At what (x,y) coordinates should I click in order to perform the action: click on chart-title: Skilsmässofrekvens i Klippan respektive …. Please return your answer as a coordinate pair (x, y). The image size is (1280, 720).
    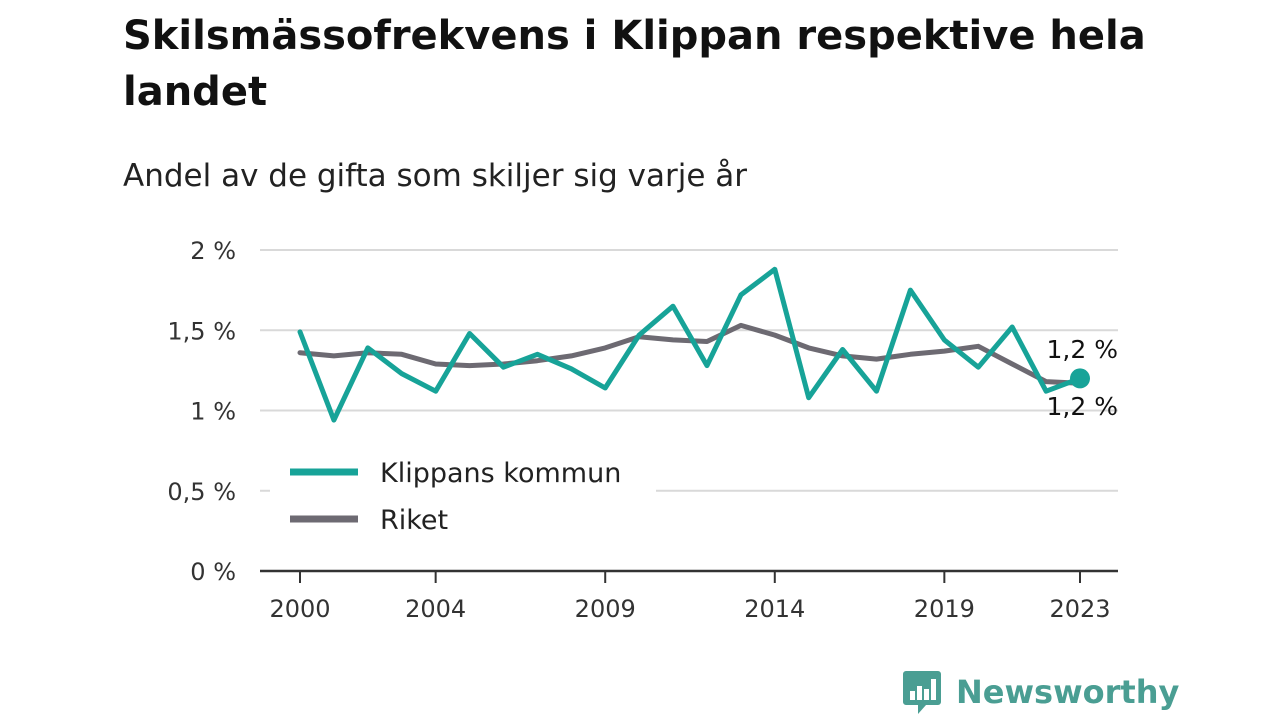
    Looking at the image, I should click on (634, 64).